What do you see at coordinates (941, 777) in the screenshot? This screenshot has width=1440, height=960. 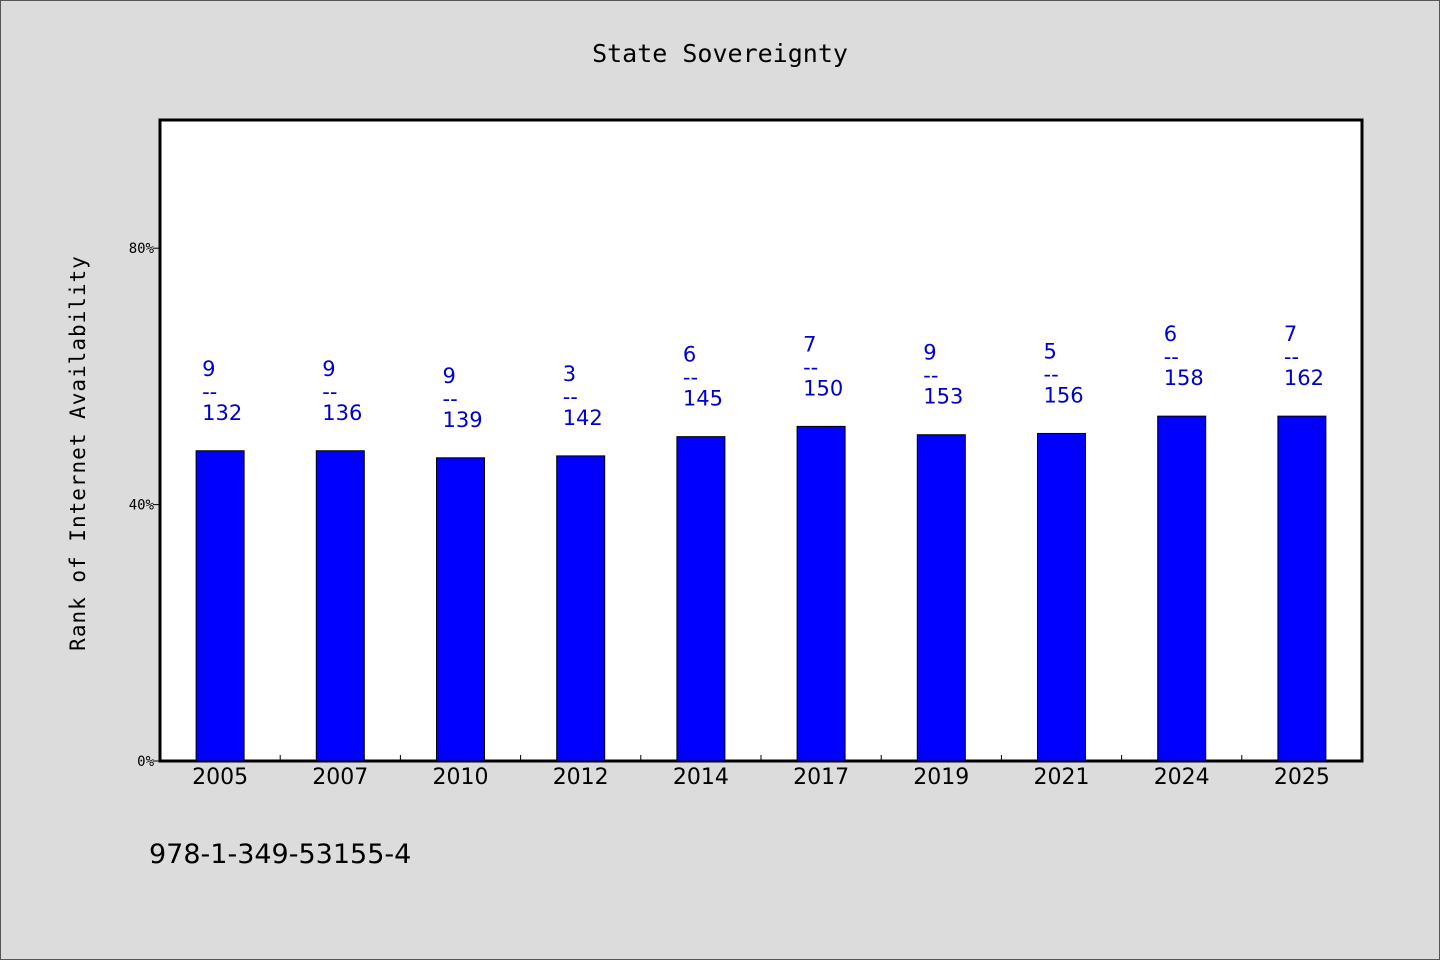 I see `x-tick-label: 2019` at bounding box center [941, 777].